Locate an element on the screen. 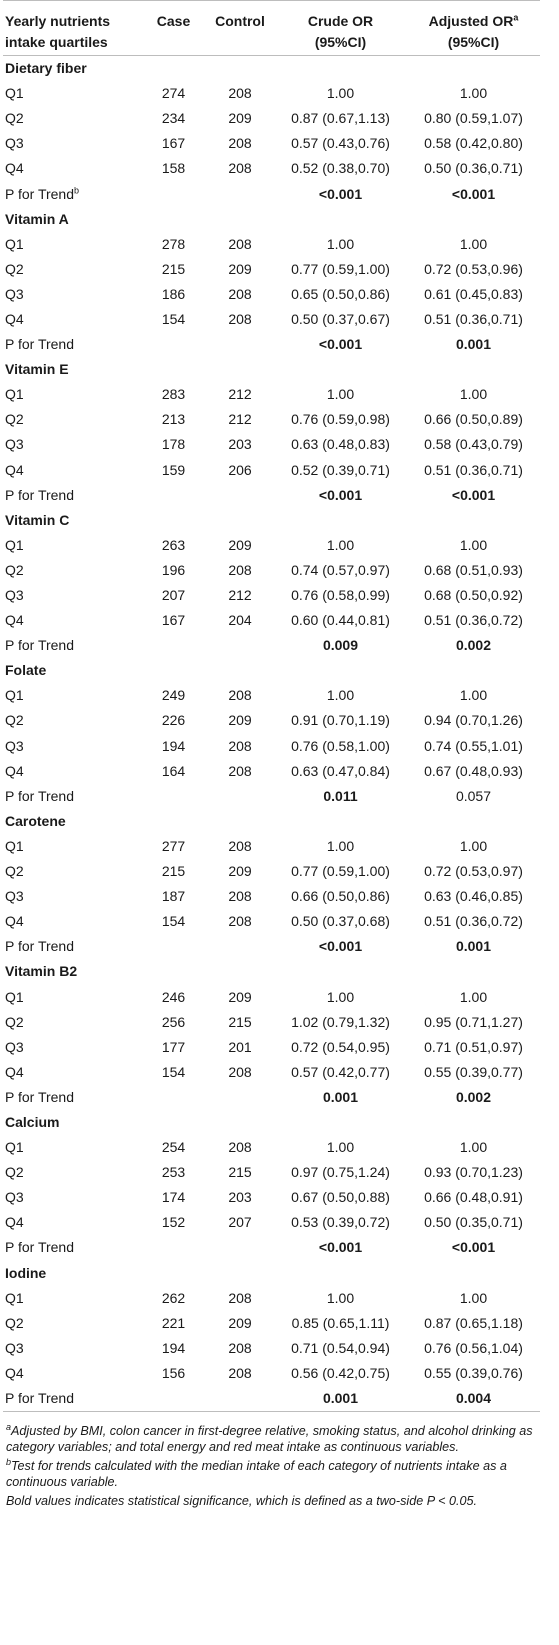  crude-or-cell: 0.50 (0.37,0.68) is located at coordinates (340, 921).